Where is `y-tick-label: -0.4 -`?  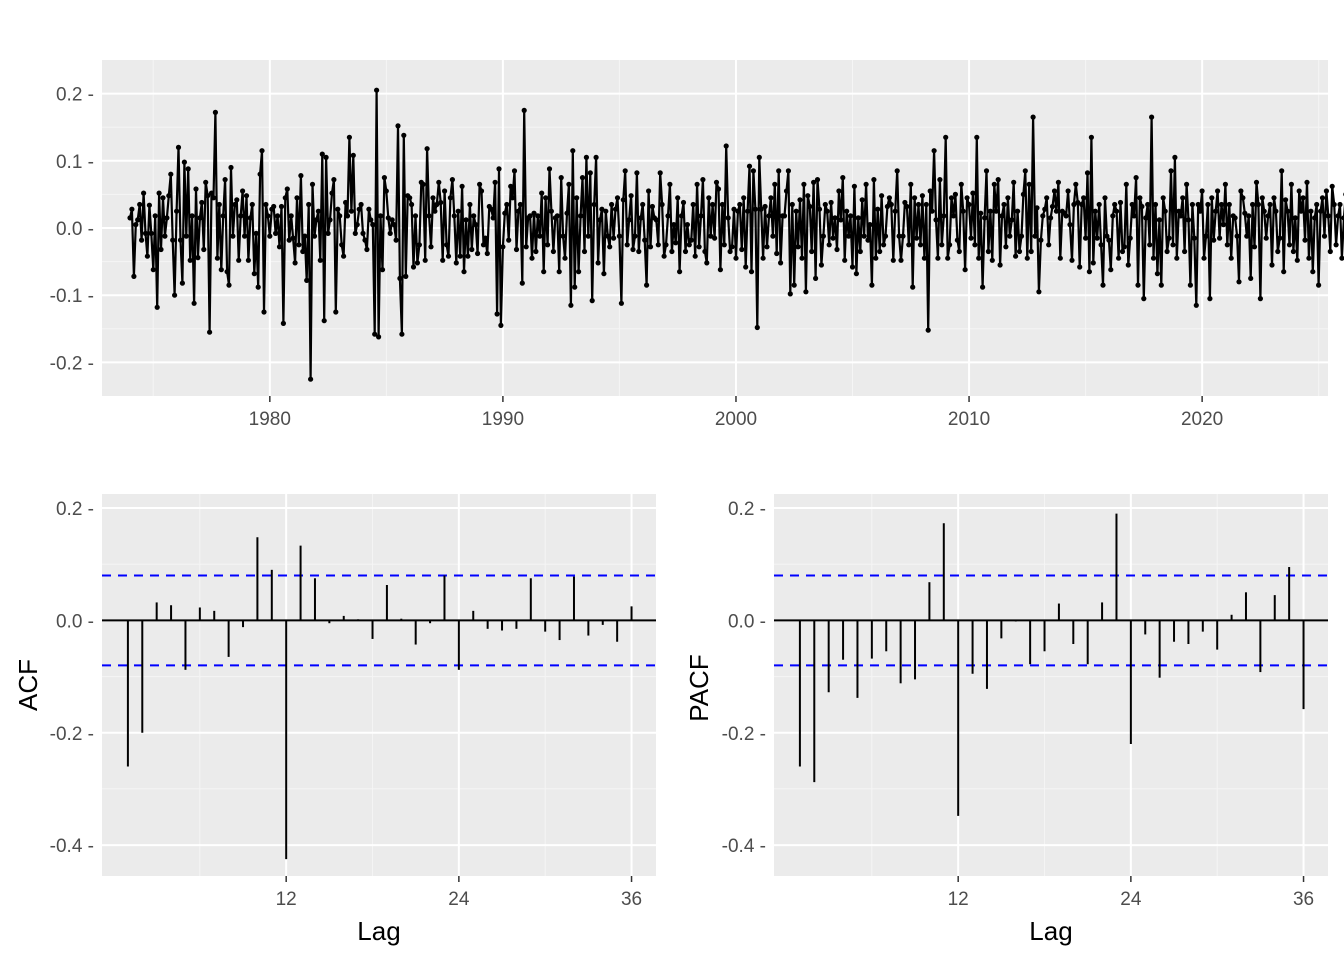 y-tick-label: -0.4 - is located at coordinates (744, 846).